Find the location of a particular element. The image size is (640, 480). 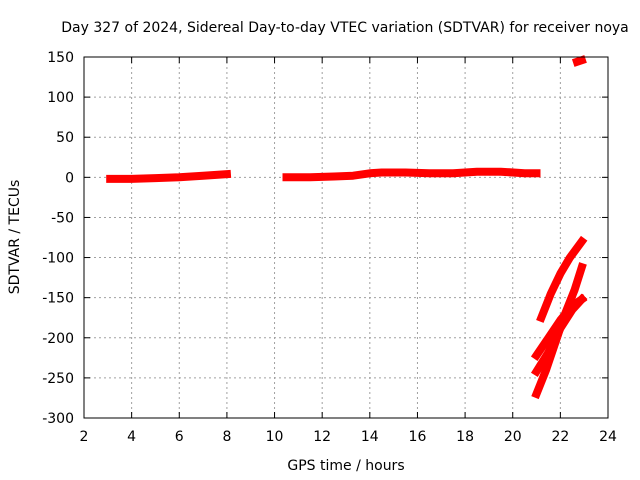

y-tick-label: 150 is located at coordinates (60, 58).